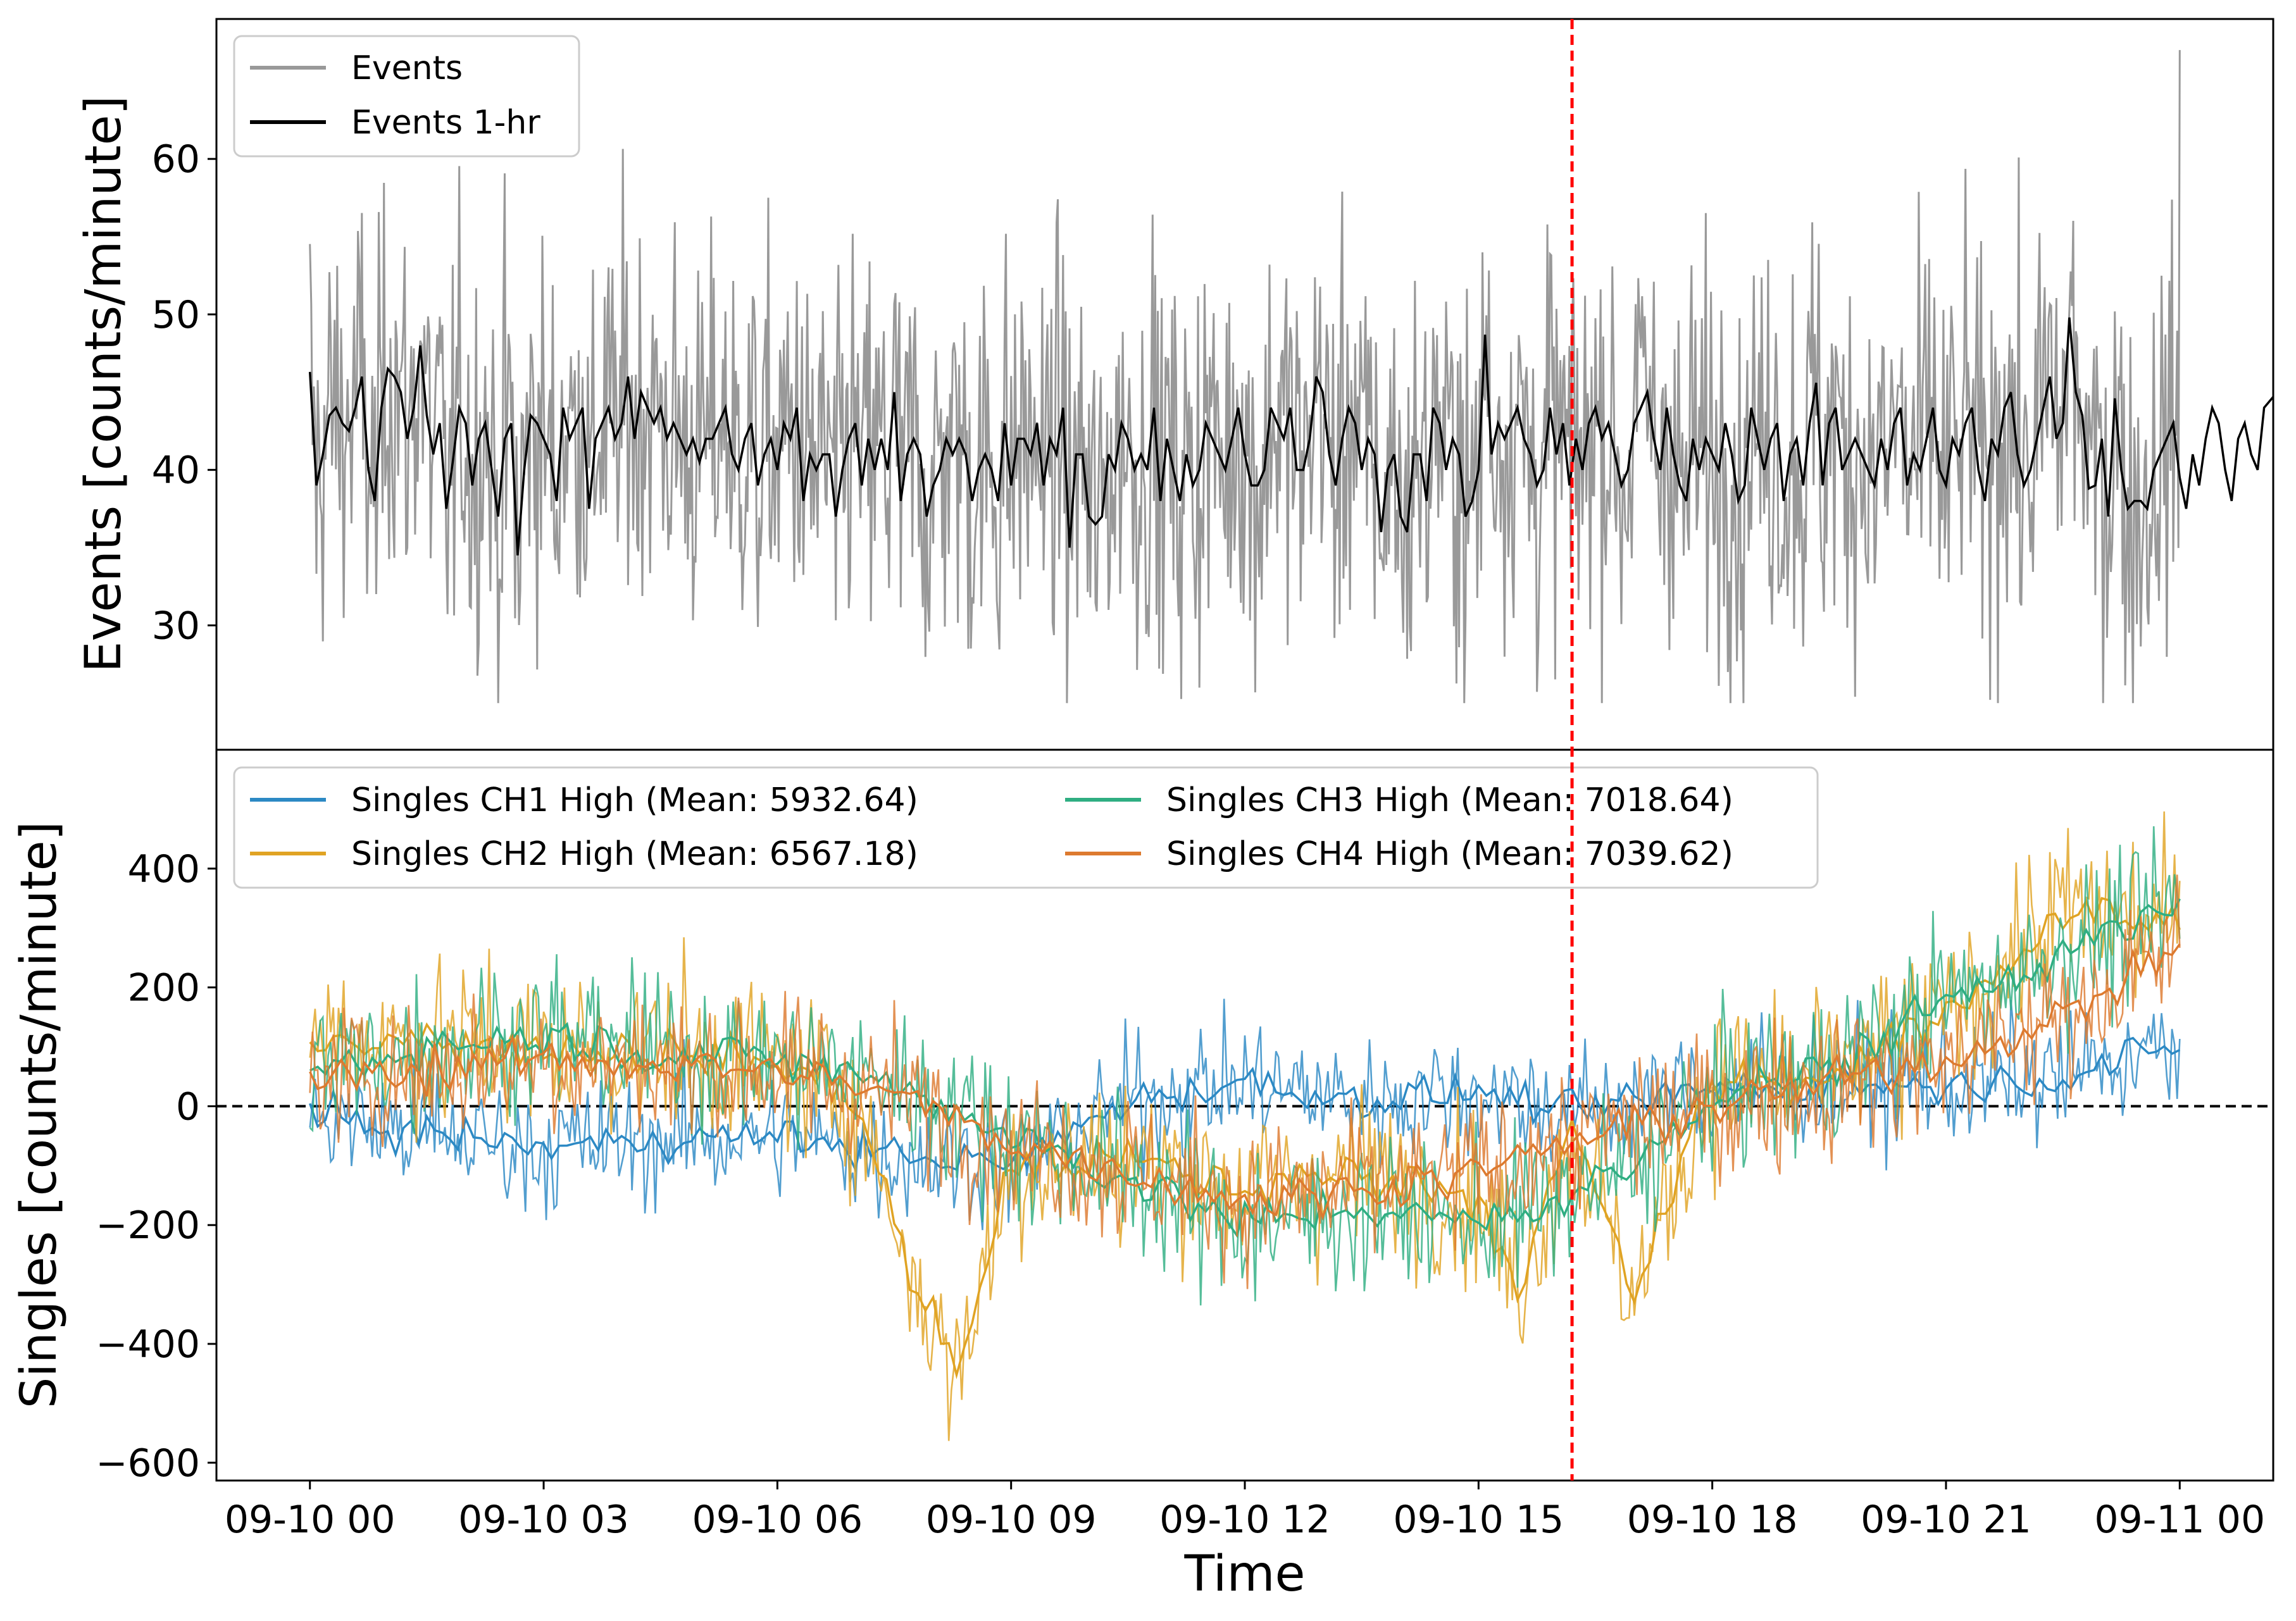 This screenshot has height=1621, width=2296. I want to click on singles-y-tick-label: −200, so click(148, 1225).